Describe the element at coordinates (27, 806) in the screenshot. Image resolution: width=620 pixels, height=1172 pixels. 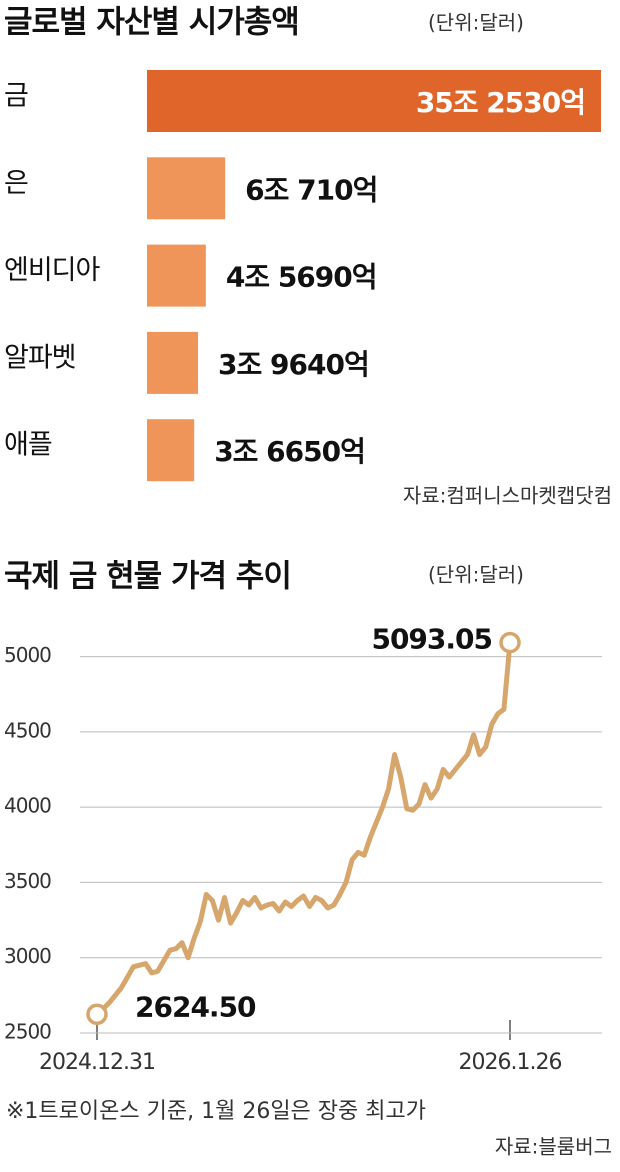
I see `y-tick-label: 4000` at that location.